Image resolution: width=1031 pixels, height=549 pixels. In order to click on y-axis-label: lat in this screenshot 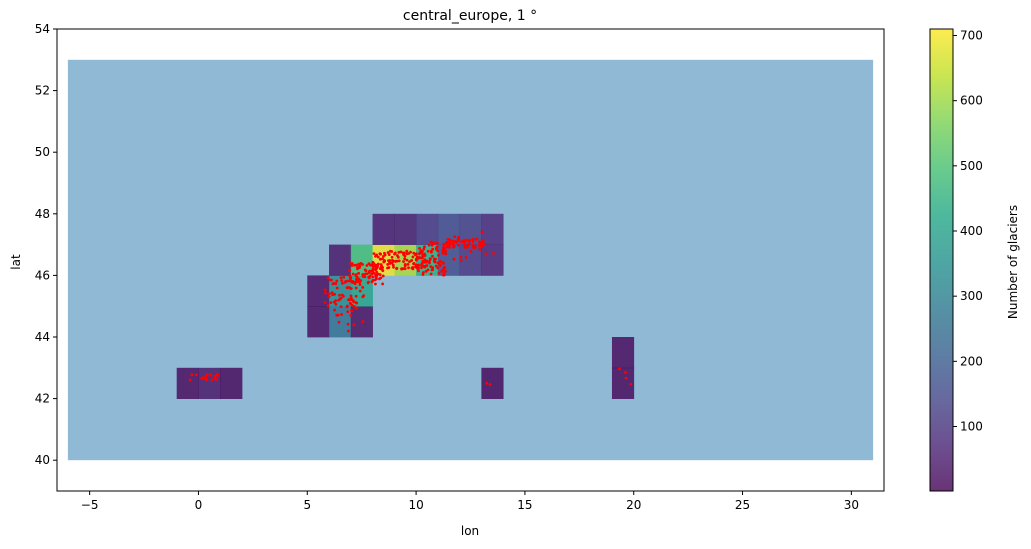, I will do `click(16, 262)`.